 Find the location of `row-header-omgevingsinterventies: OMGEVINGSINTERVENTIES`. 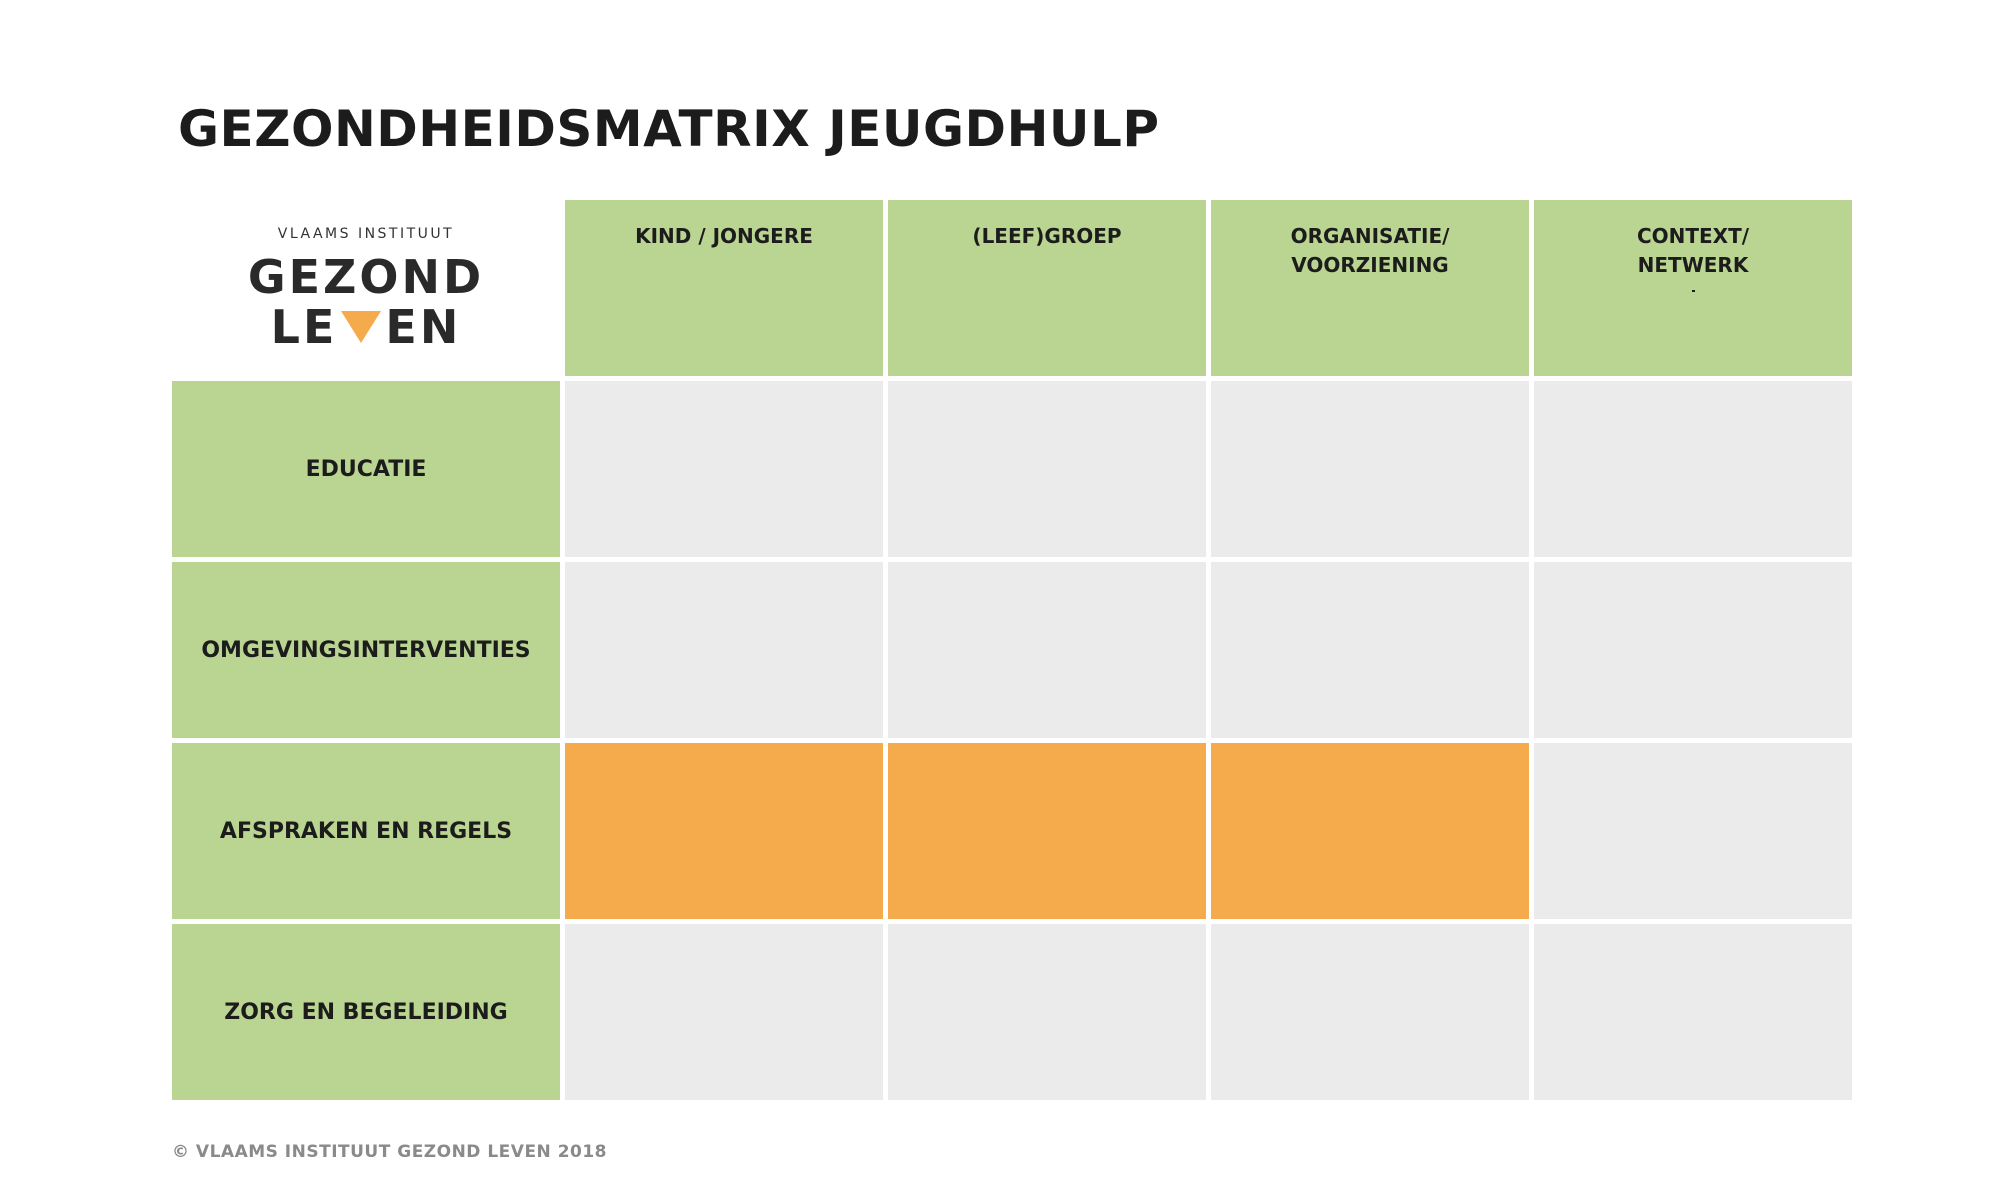

row-header-omgevingsinterventies: OMGEVINGSINTERVENTIES is located at coordinates (366, 650).